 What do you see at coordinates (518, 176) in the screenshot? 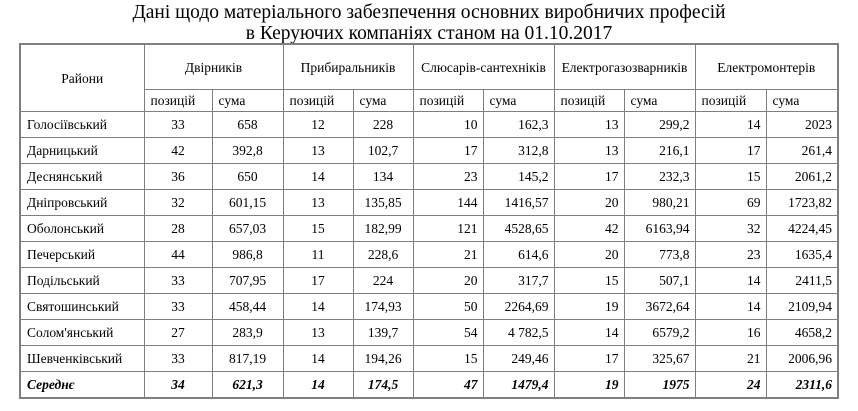
I see `sum-cell: 145,2` at bounding box center [518, 176].